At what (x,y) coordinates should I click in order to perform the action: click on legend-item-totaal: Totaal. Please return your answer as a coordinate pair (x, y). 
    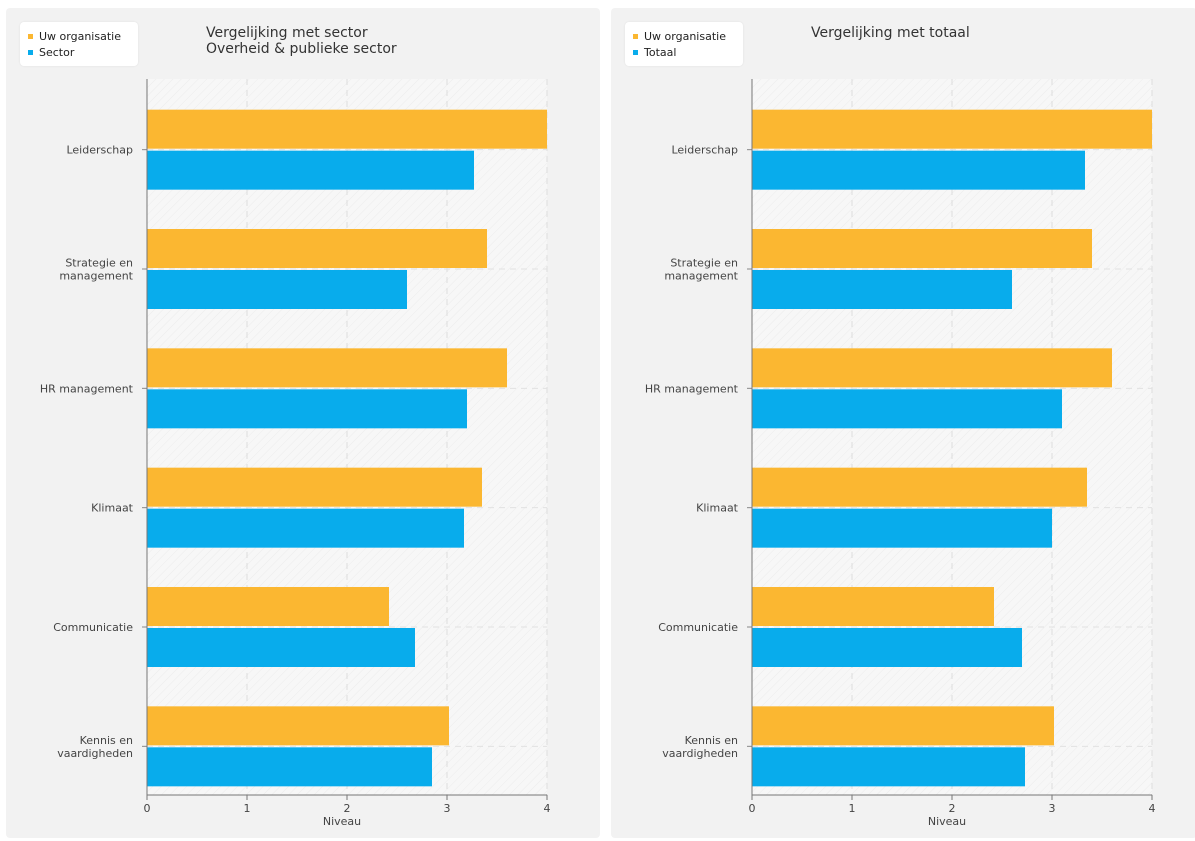
    Looking at the image, I should click on (654, 53).